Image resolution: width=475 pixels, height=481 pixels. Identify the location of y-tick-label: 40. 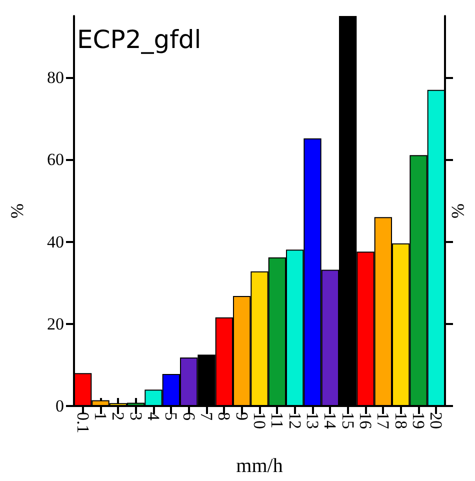
(55, 242).